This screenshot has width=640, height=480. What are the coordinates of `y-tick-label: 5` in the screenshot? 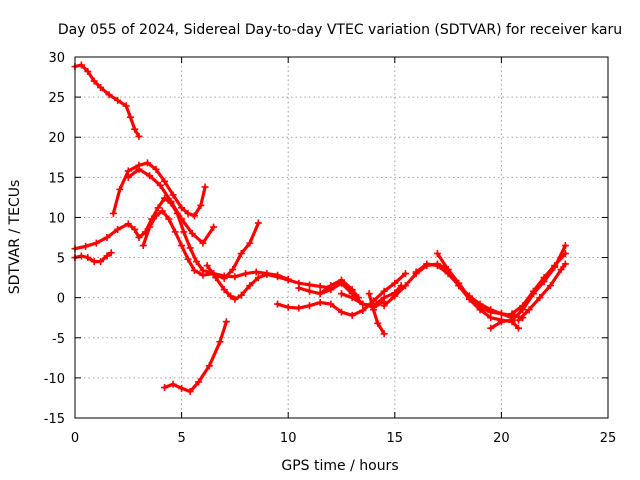 It's located at (61, 259).